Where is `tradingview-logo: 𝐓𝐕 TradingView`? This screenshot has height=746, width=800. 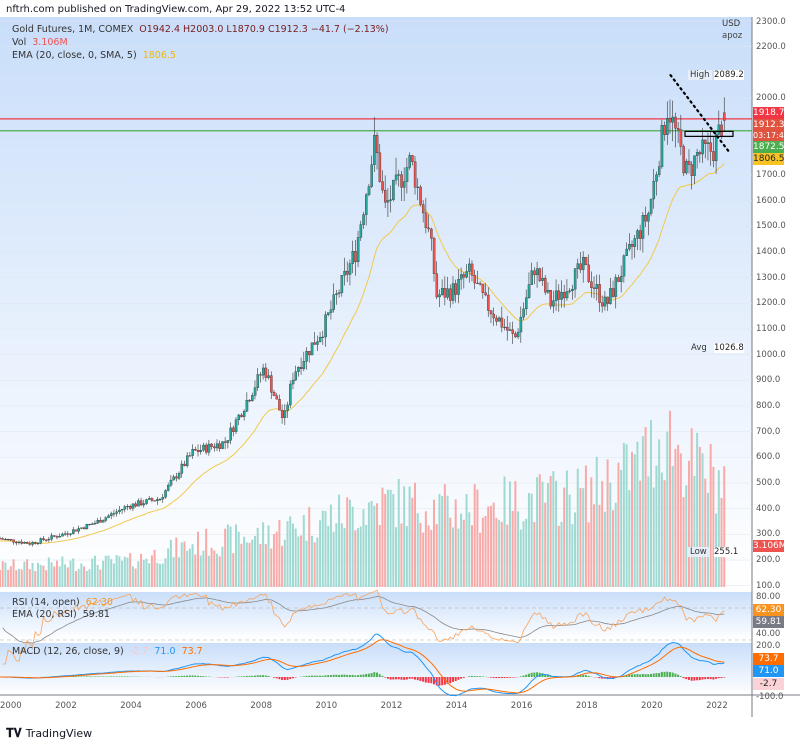 tradingview-logo: 𝐓𝐕 TradingView is located at coordinates (49, 733).